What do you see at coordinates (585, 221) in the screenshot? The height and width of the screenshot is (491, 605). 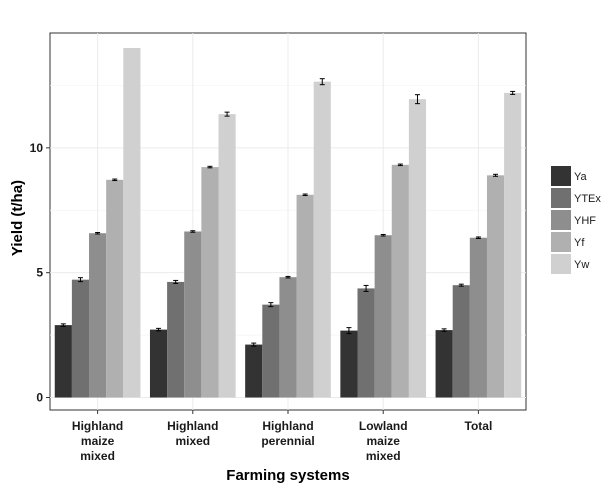 I see `legend-label-yhf: YHF` at bounding box center [585, 221].